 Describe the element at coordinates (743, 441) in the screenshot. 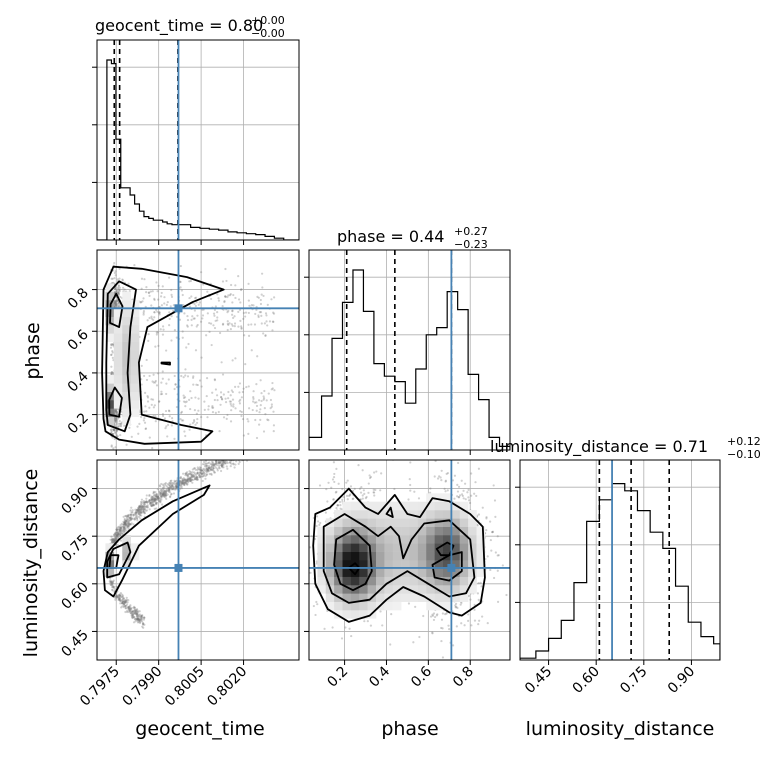

I see `title-luminosity-distance-plus: +0.12` at that location.